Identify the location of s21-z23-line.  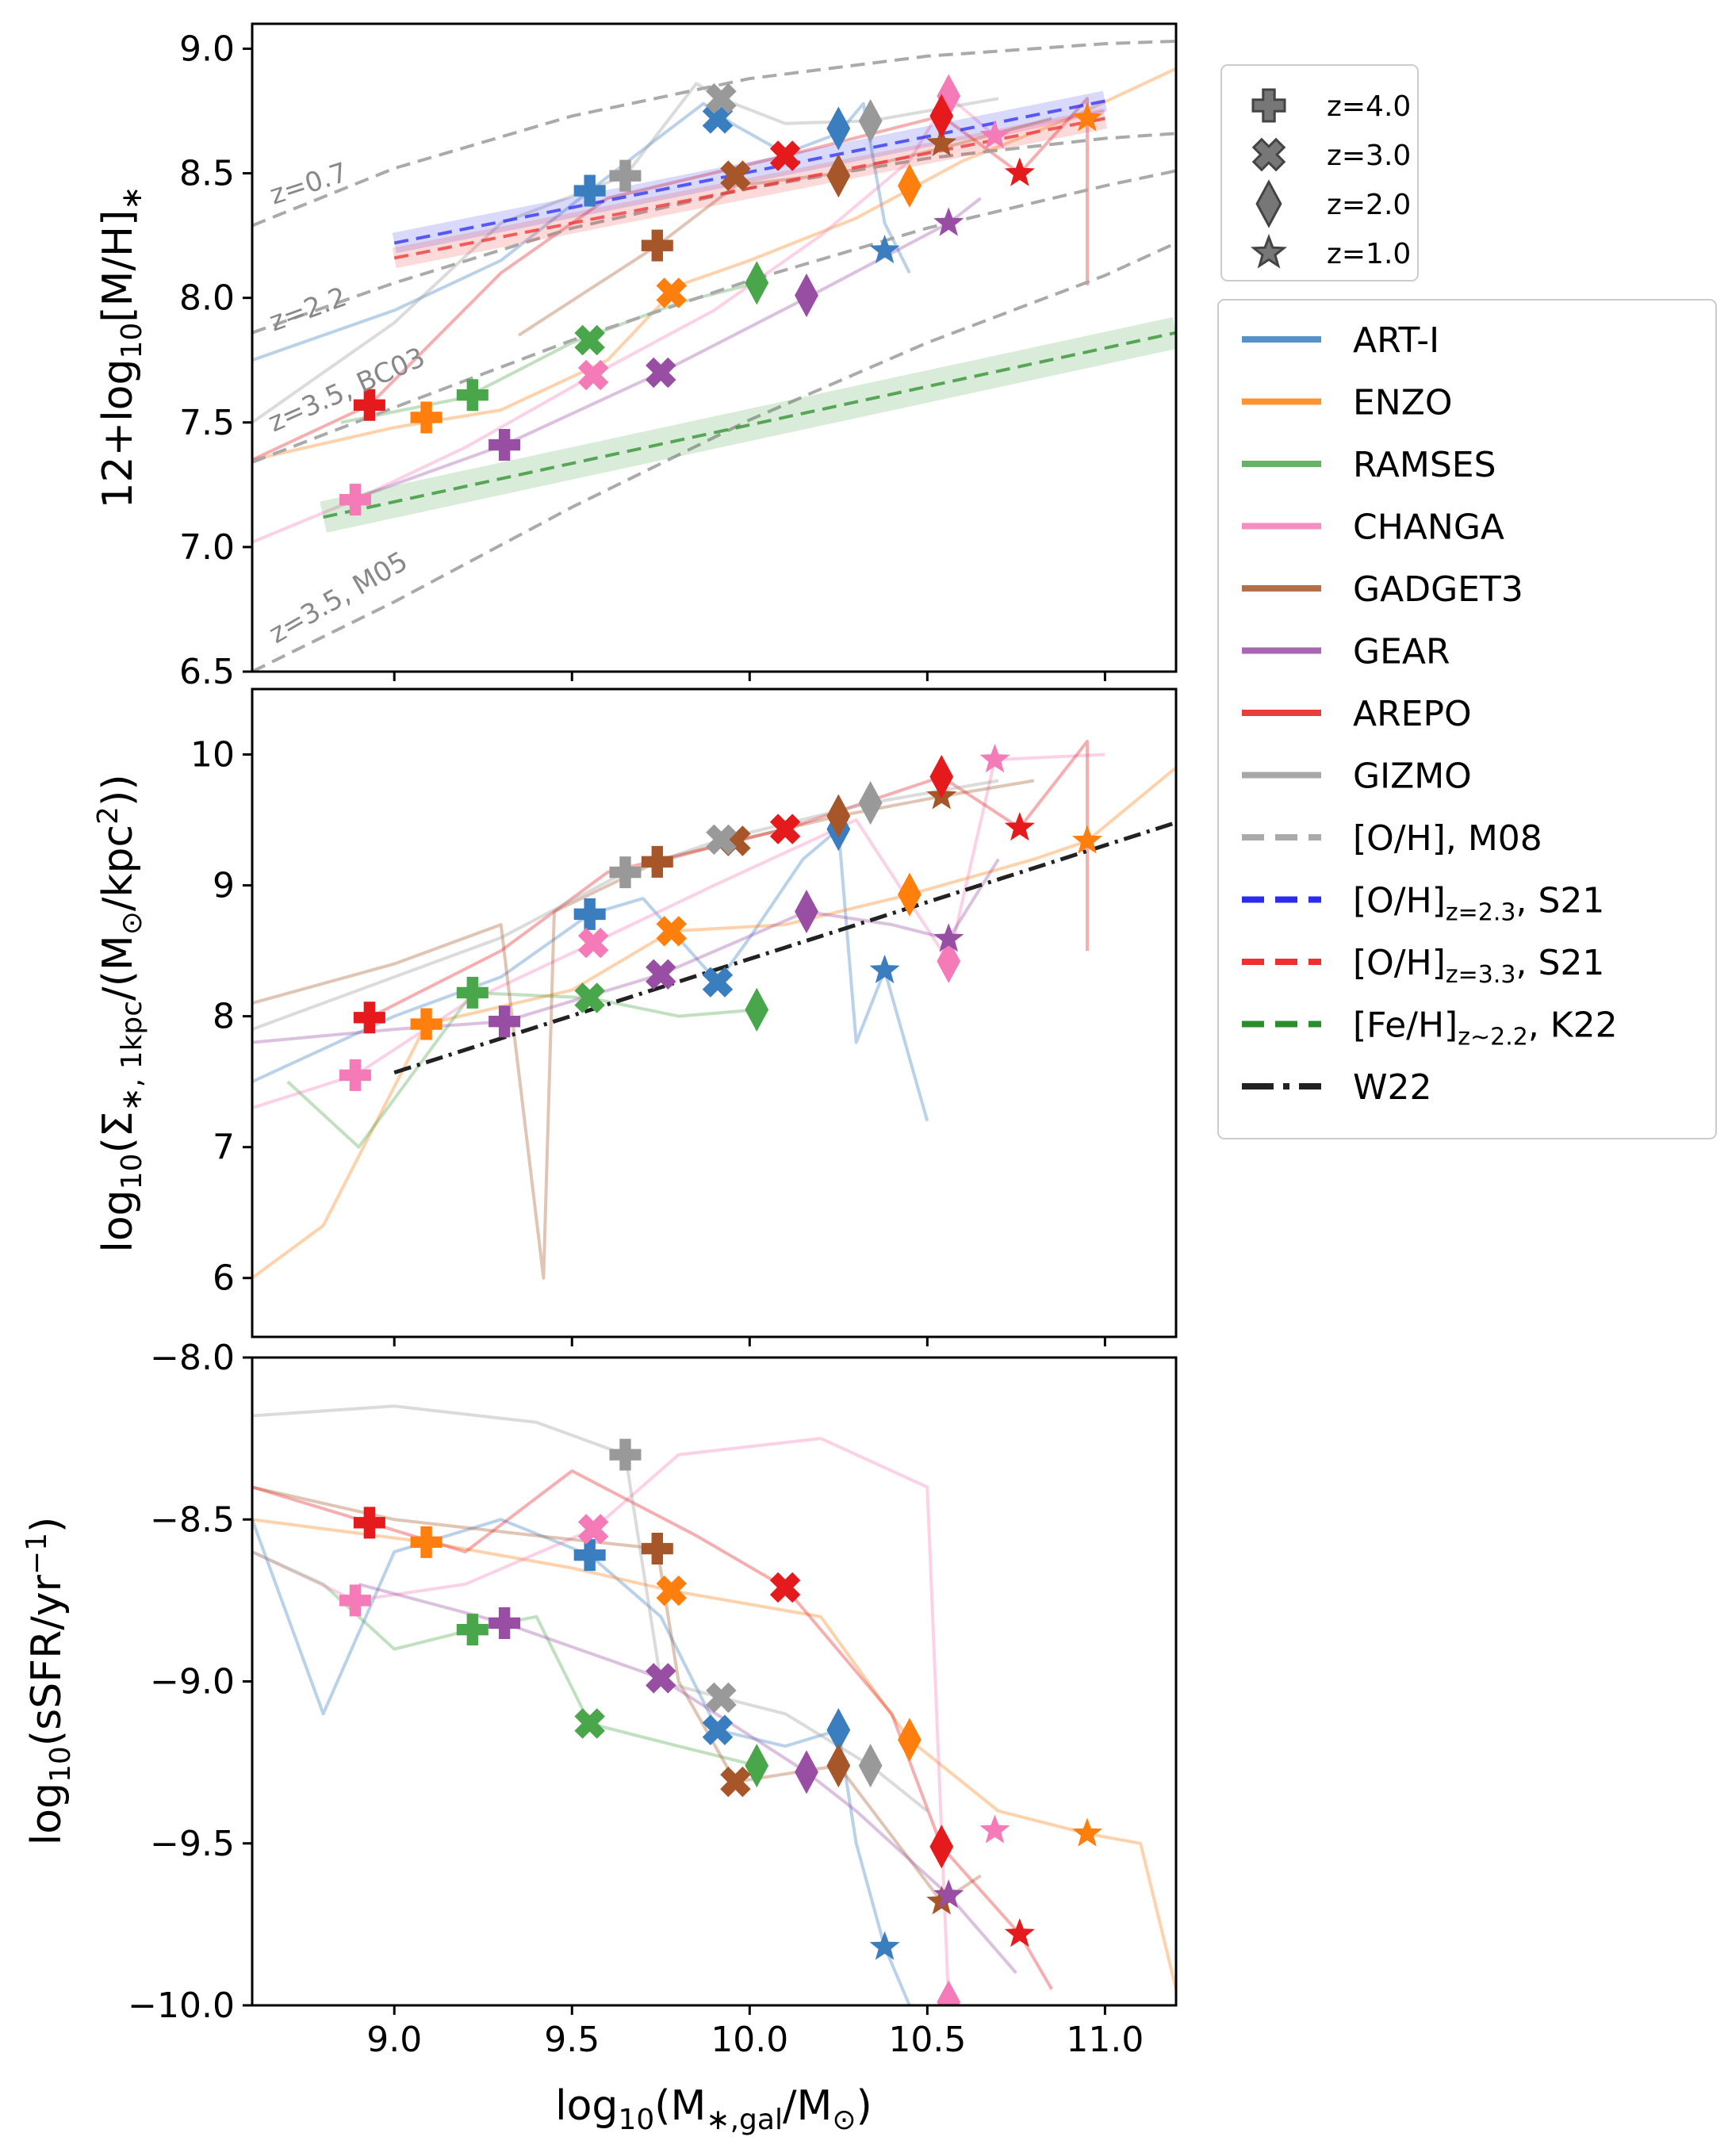
(749, 172).